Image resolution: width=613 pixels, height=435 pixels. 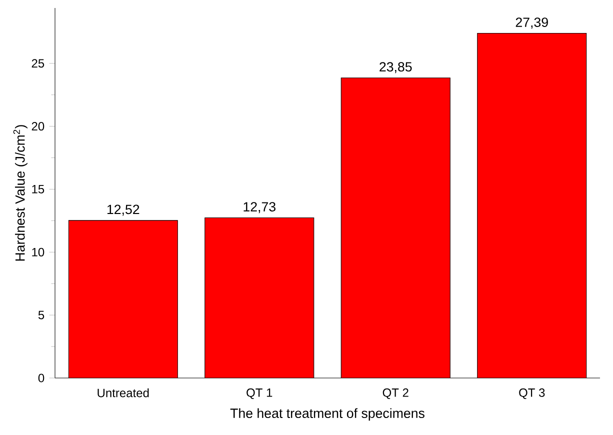 I want to click on y-tick-label: 5, so click(x=41, y=315).